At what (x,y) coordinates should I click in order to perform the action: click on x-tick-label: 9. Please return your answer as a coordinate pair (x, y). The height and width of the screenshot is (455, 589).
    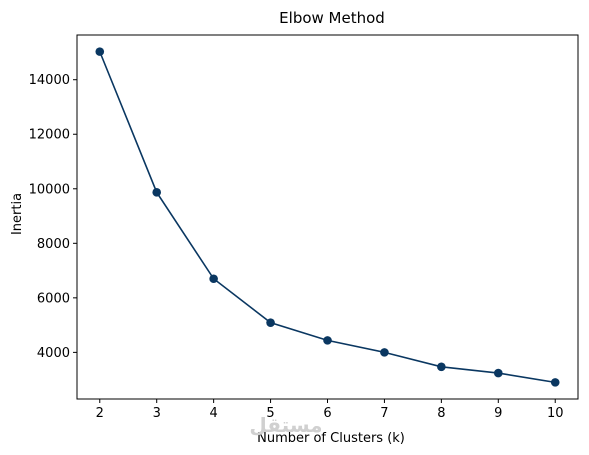
    Looking at the image, I should click on (498, 413).